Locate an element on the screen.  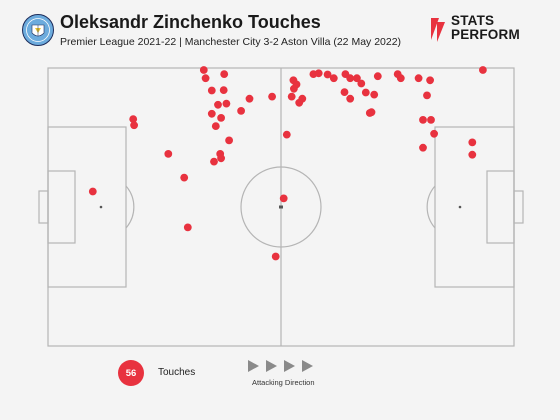
centre-circle is located at coordinates (281, 207).